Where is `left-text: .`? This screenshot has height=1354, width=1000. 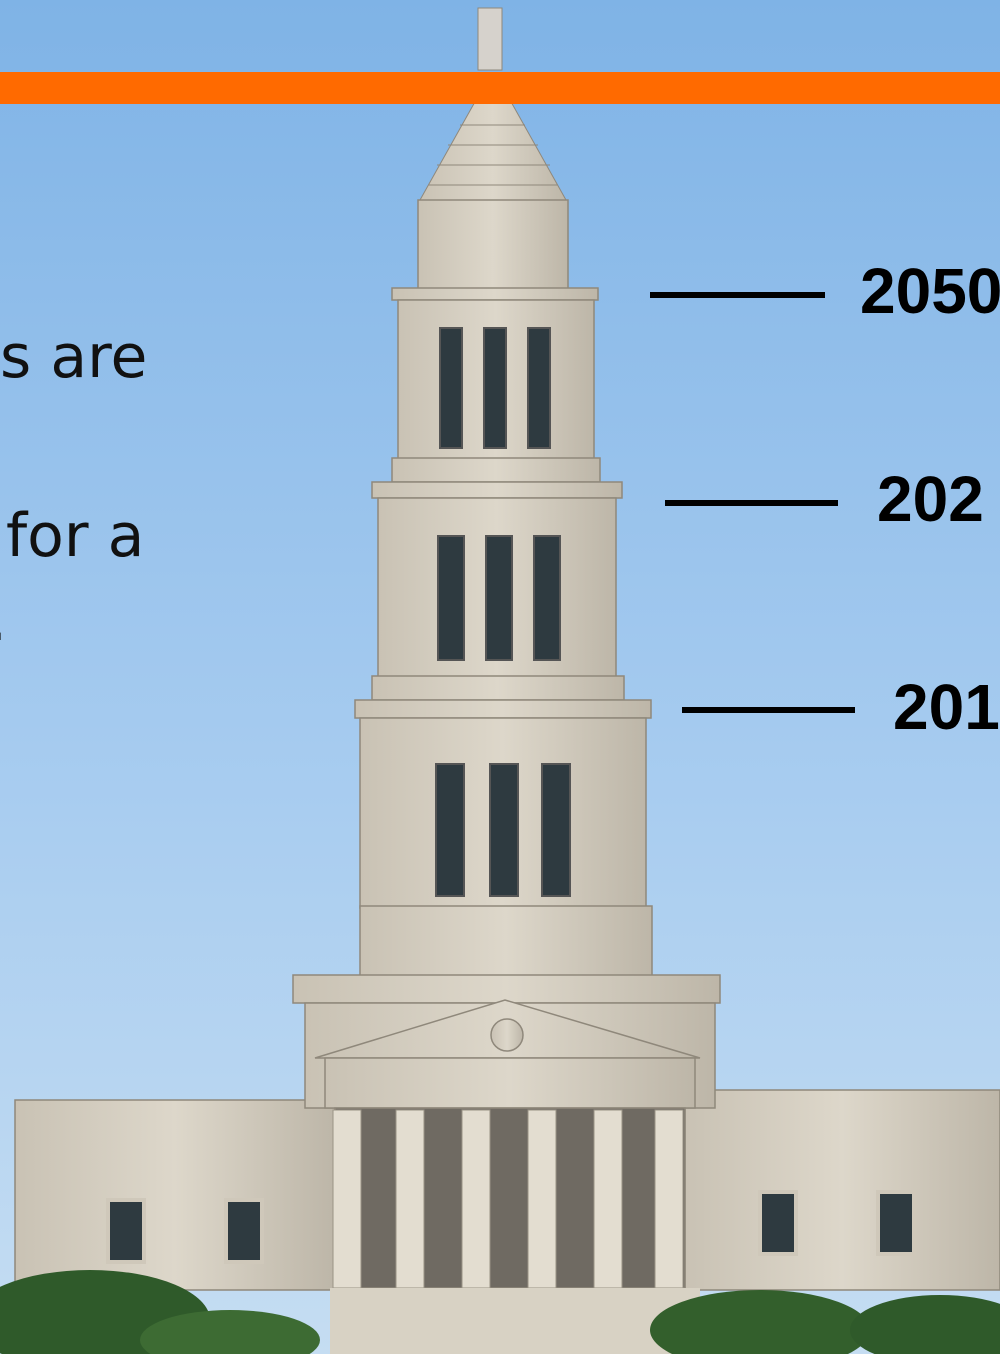
left-text: . is located at coordinates (3, 620).